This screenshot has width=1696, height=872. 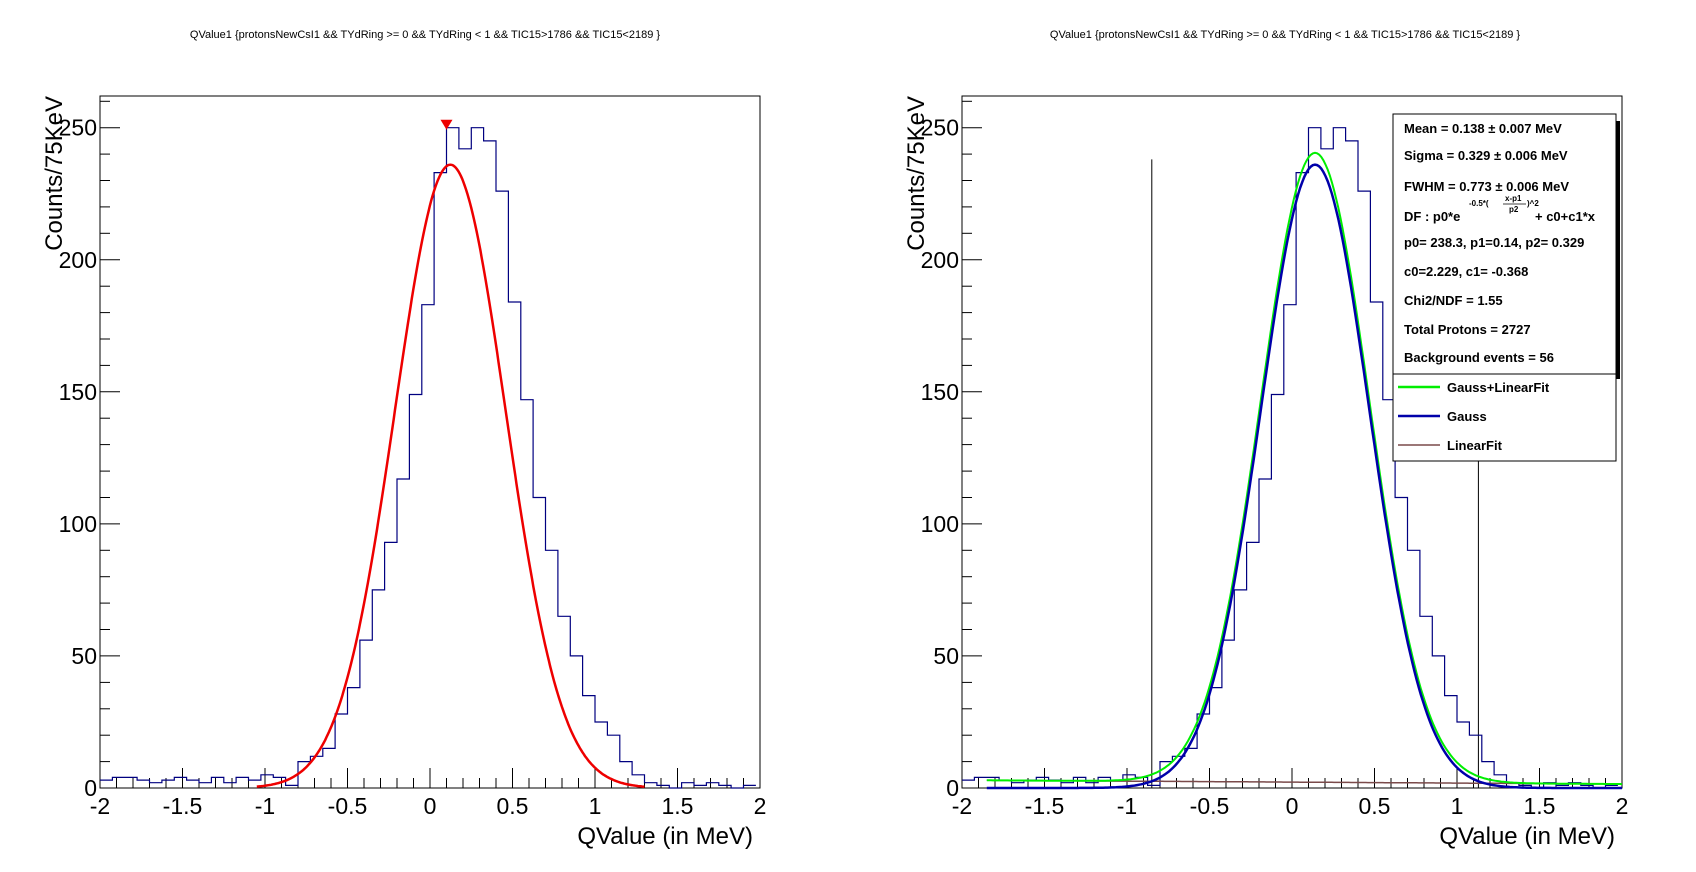 What do you see at coordinates (665, 836) in the screenshot?
I see `x-axis-label-left: QValue (in MeV)` at bounding box center [665, 836].